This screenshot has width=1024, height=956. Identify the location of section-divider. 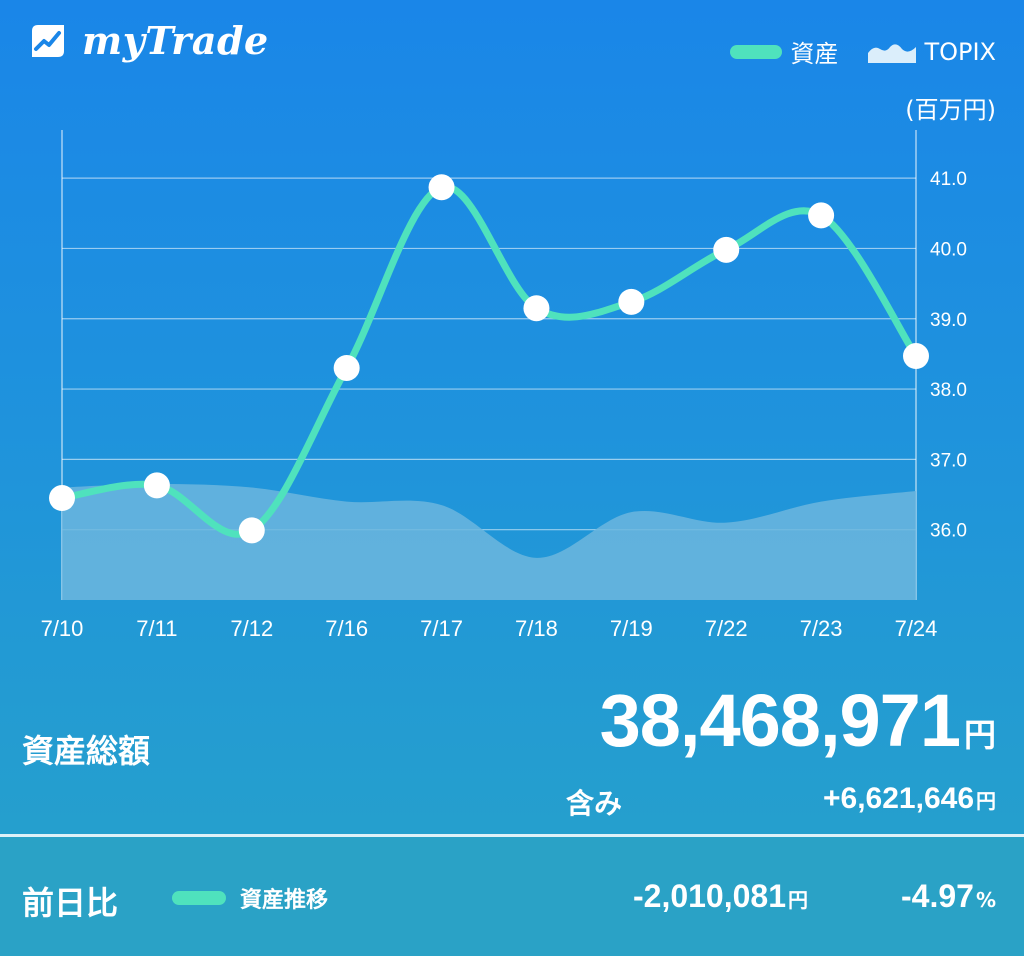
(512, 835).